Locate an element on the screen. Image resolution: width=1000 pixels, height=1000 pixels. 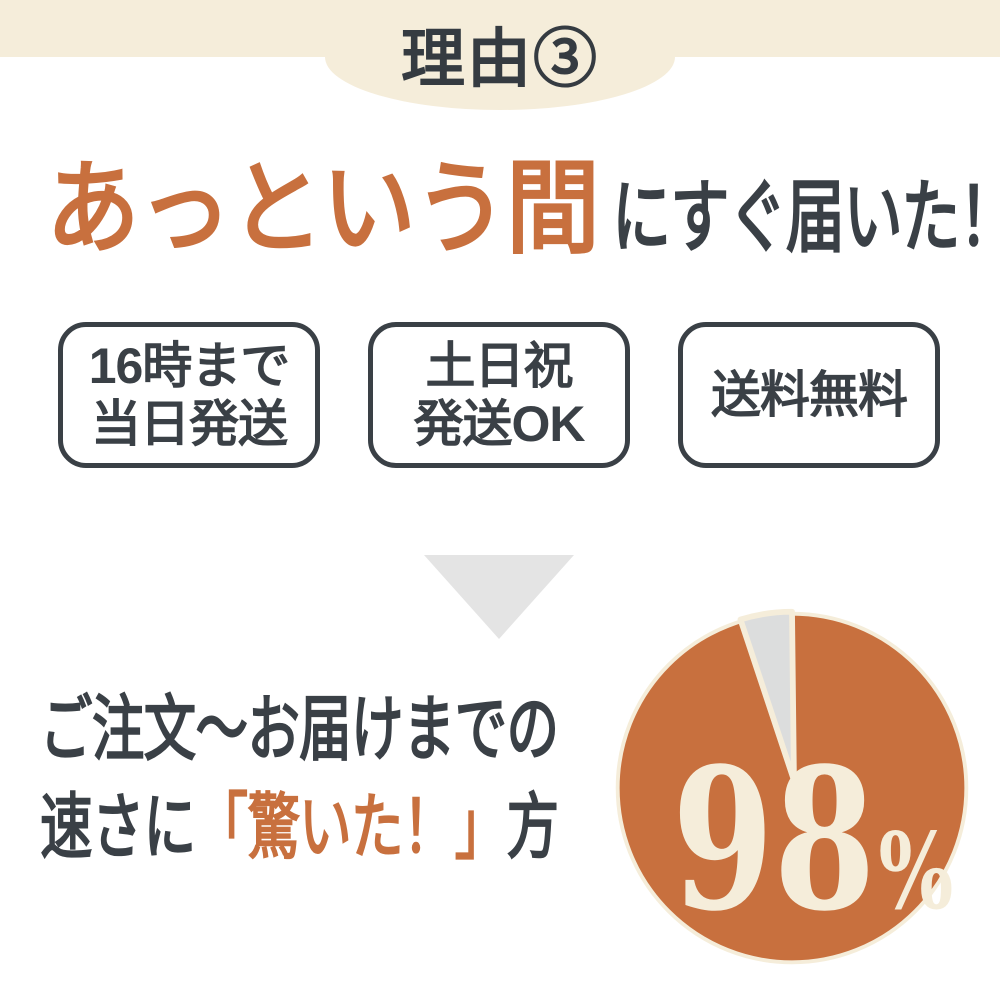
caption-line-1: ご注文〜お届けまでの is located at coordinates (299, 730).